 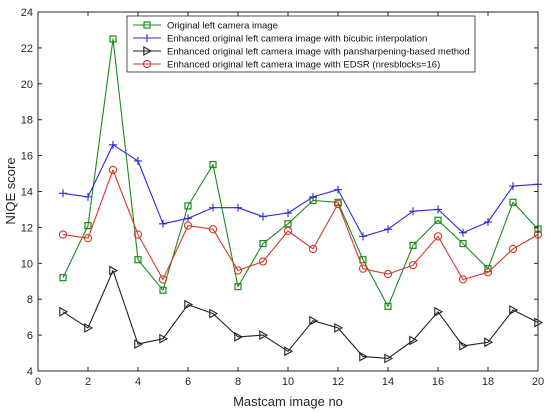 I want to click on x-tick-label: 2, so click(x=88, y=382).